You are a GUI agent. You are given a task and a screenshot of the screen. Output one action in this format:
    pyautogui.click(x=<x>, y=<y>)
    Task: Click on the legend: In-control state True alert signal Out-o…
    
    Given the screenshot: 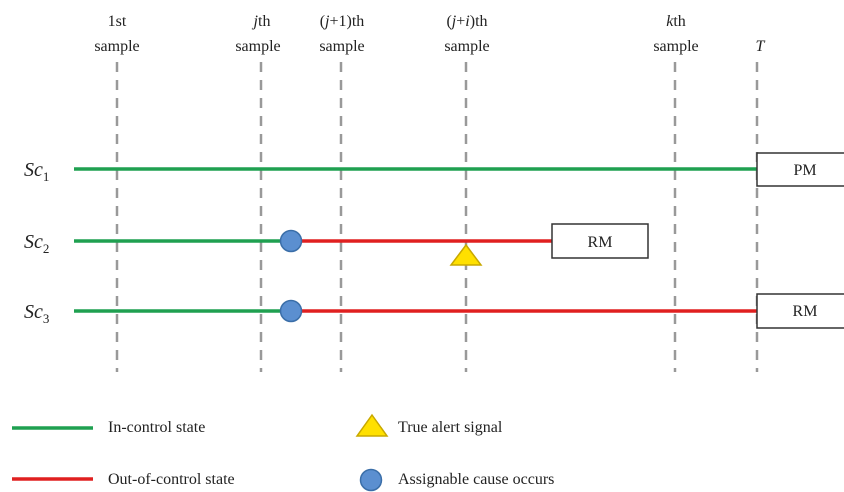 What is the action you would take?
    pyautogui.click(x=283, y=452)
    